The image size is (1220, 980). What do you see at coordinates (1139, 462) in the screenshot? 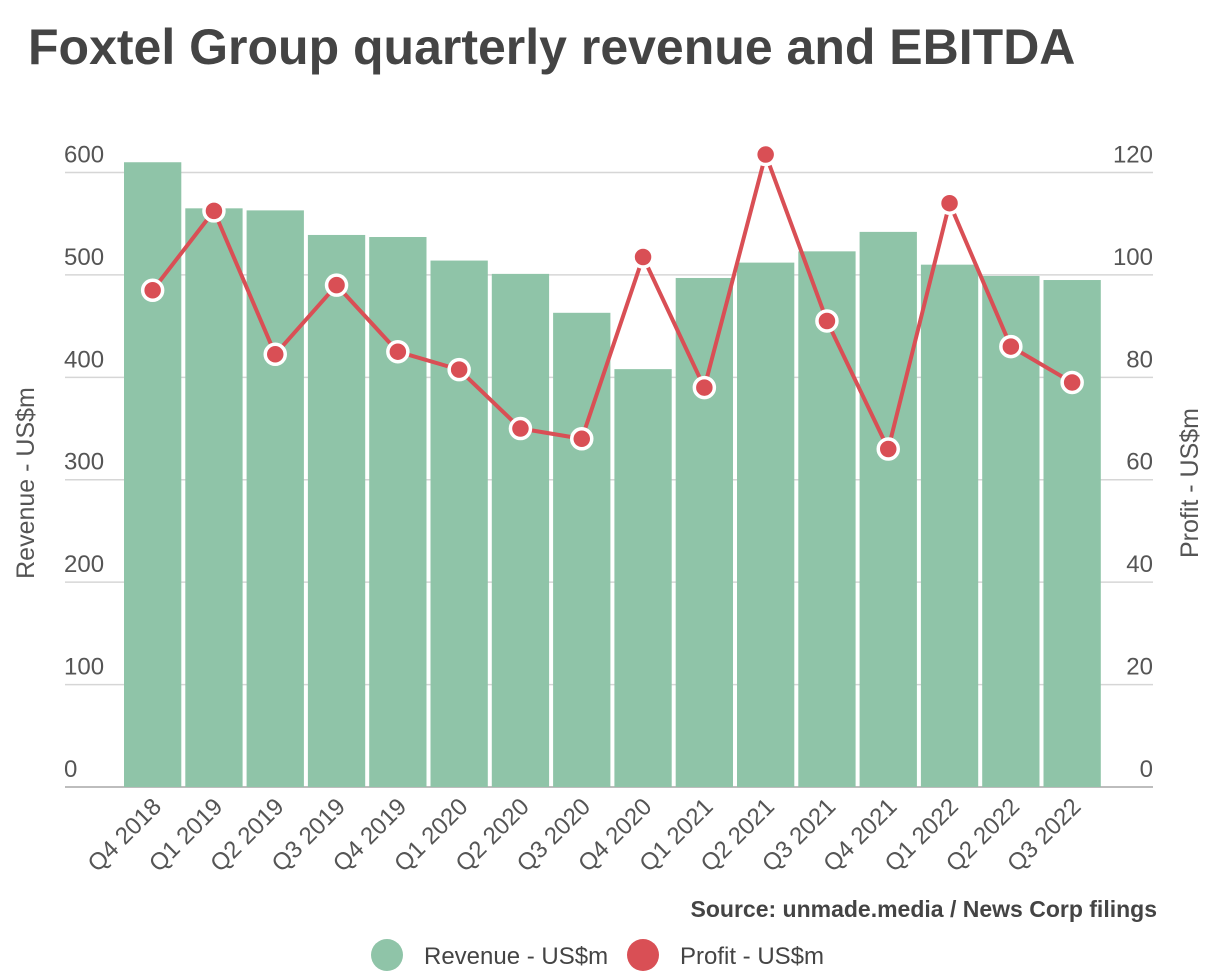
I see `y-right-tick-label: 60` at bounding box center [1139, 462].